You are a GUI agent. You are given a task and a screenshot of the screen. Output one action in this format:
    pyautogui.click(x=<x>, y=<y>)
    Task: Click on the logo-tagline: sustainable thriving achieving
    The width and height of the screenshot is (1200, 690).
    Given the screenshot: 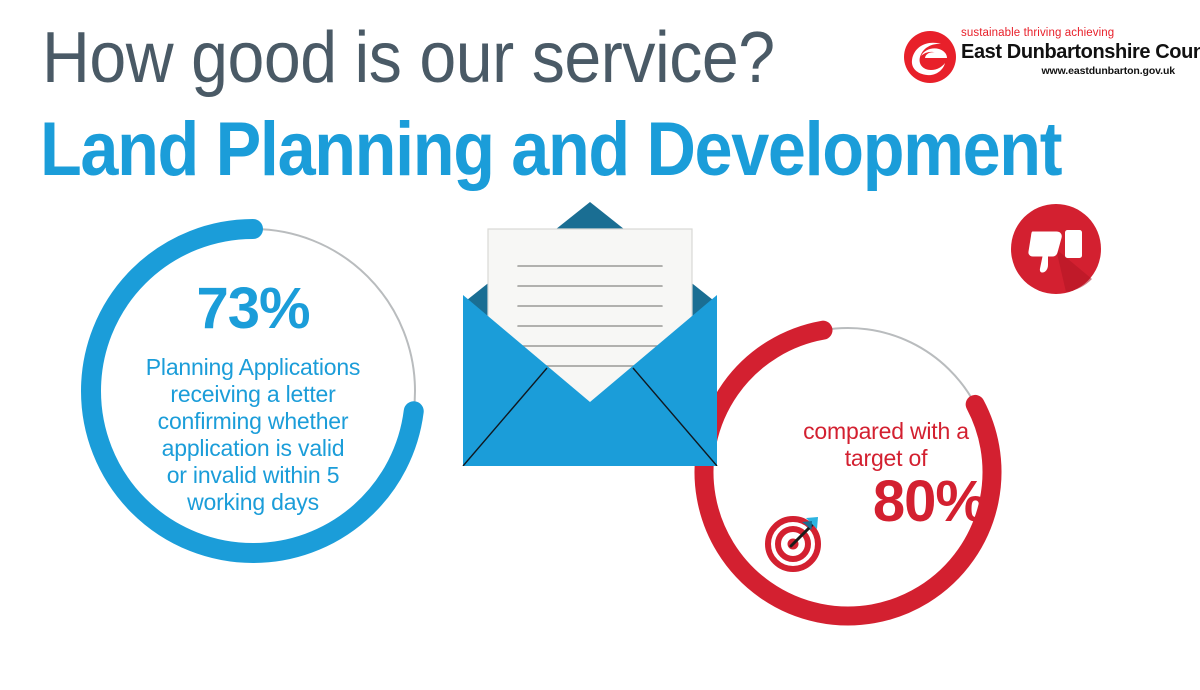 What is the action you would take?
    pyautogui.click(x=1038, y=33)
    